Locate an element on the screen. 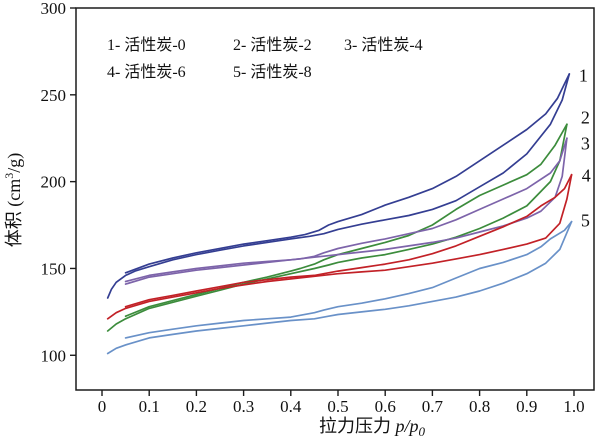 This screenshot has height=446, width=600. legend-item-1: 1- 活性炭-0 is located at coordinates (146, 45).